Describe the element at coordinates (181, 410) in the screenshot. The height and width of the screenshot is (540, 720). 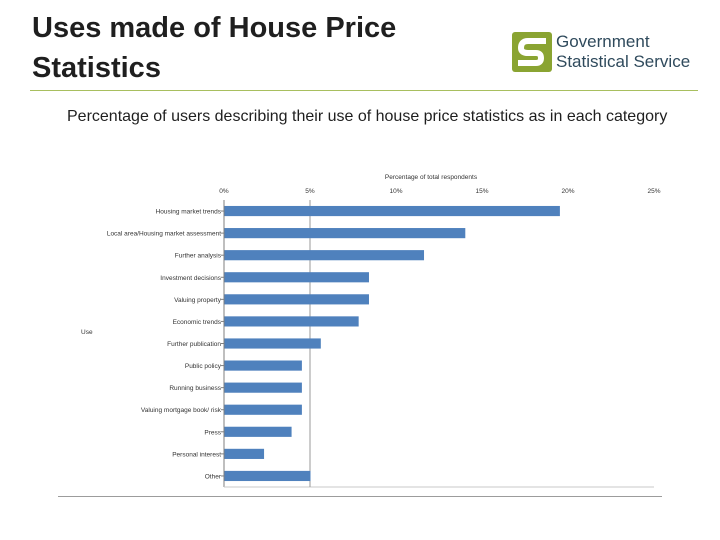
I see `category-label: Valuing mortgage book/ risk` at that location.